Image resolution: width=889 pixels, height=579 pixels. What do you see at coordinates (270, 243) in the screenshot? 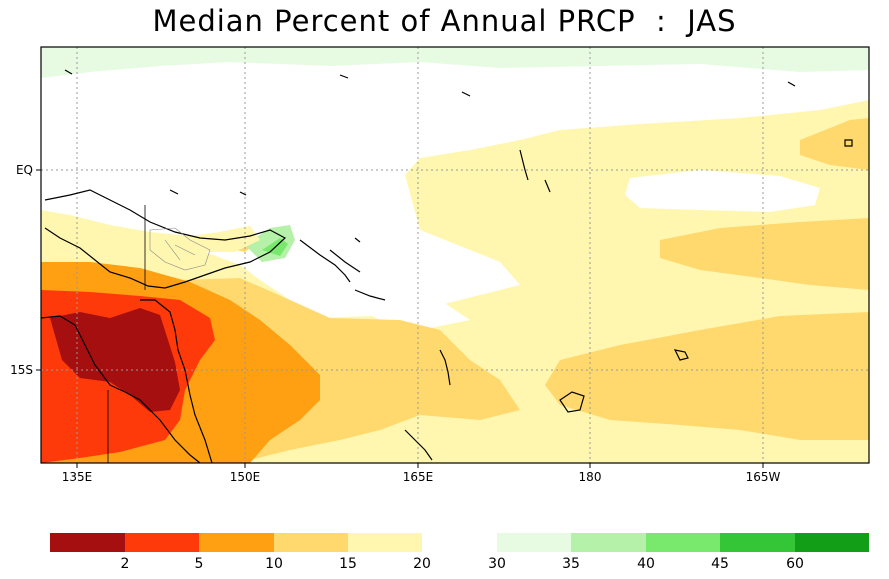
I see `region-high-nb` at bounding box center [270, 243].